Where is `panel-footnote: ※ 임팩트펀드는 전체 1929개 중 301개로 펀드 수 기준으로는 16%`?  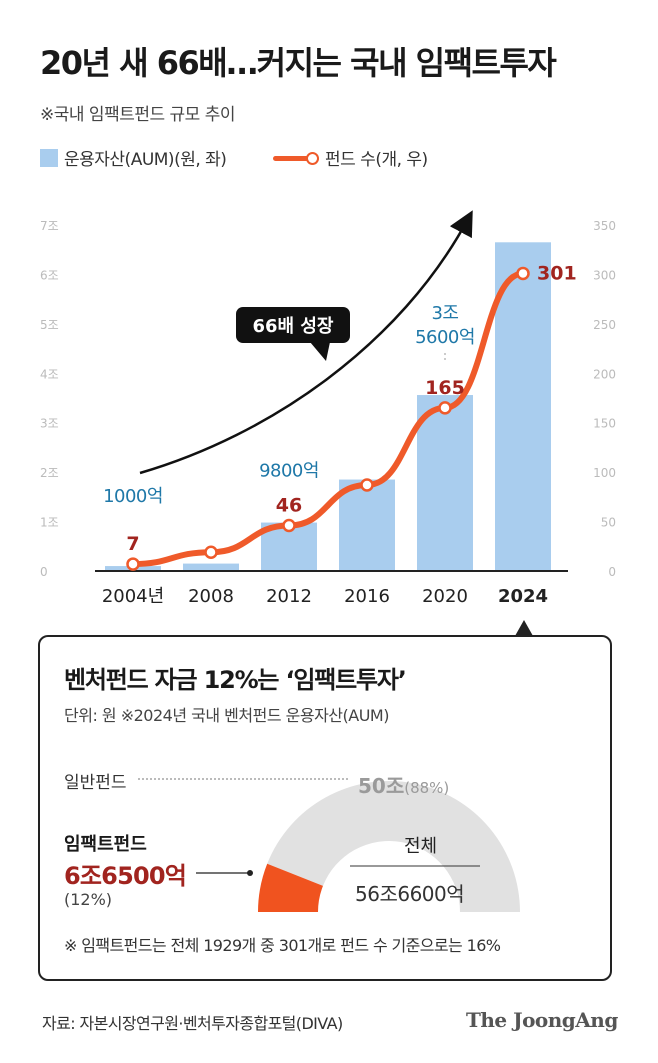
panel-footnote: ※ 임팩트펀드는 전체 1929개 중 301개로 펀드 수 기준으로는 16% is located at coordinates (282, 945).